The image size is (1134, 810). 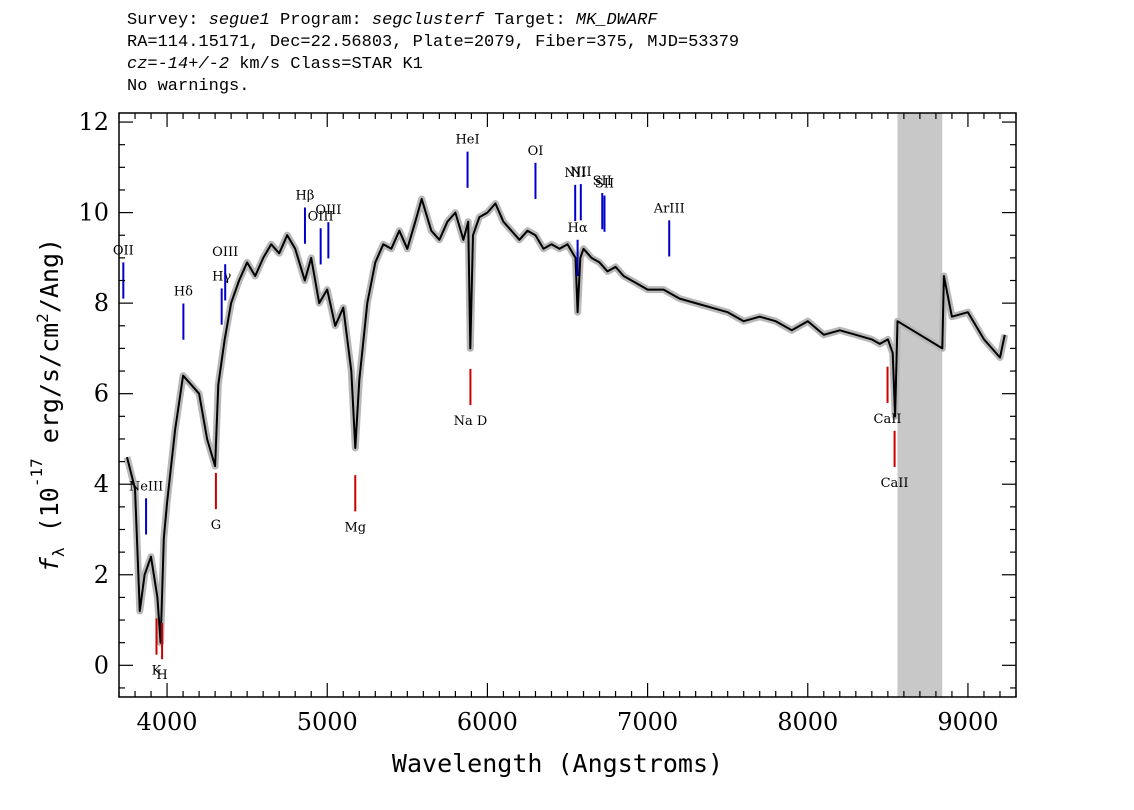 What do you see at coordinates (581, 172) in the screenshot?
I see `line-label-12: NII` at bounding box center [581, 172].